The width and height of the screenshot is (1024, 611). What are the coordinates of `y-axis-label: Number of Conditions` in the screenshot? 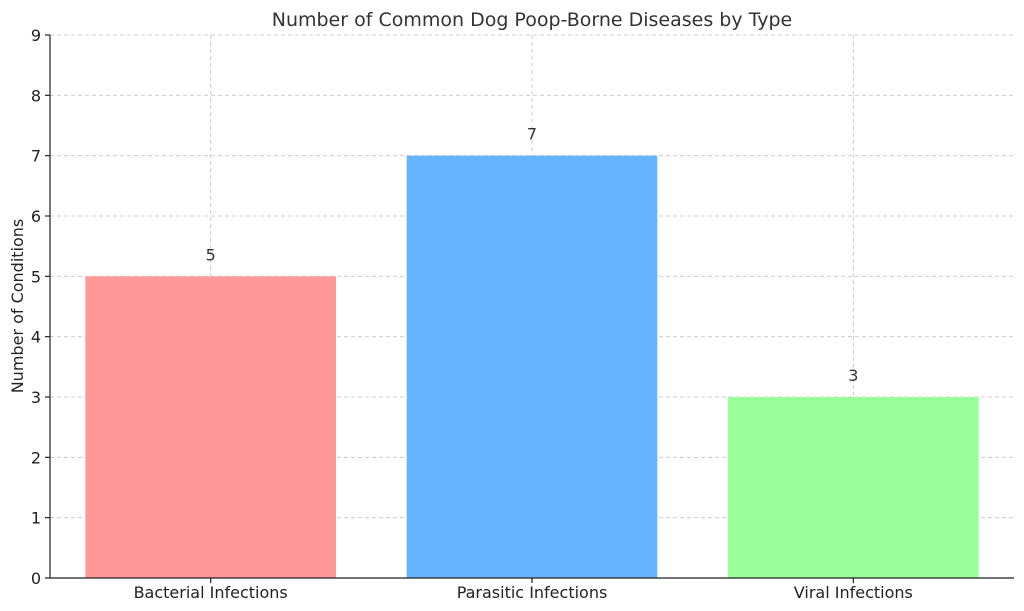 It's located at (17, 306).